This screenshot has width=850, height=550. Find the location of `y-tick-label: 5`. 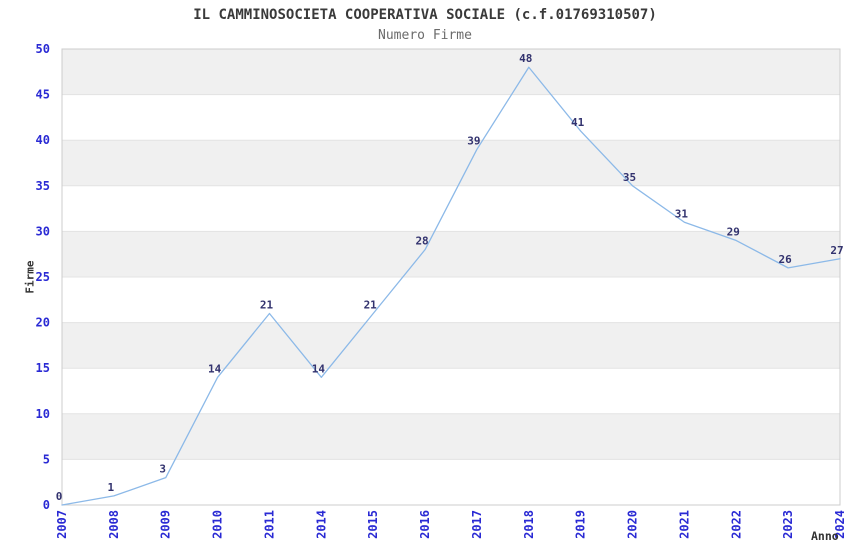

y-tick-label: 5 is located at coordinates (46, 459).